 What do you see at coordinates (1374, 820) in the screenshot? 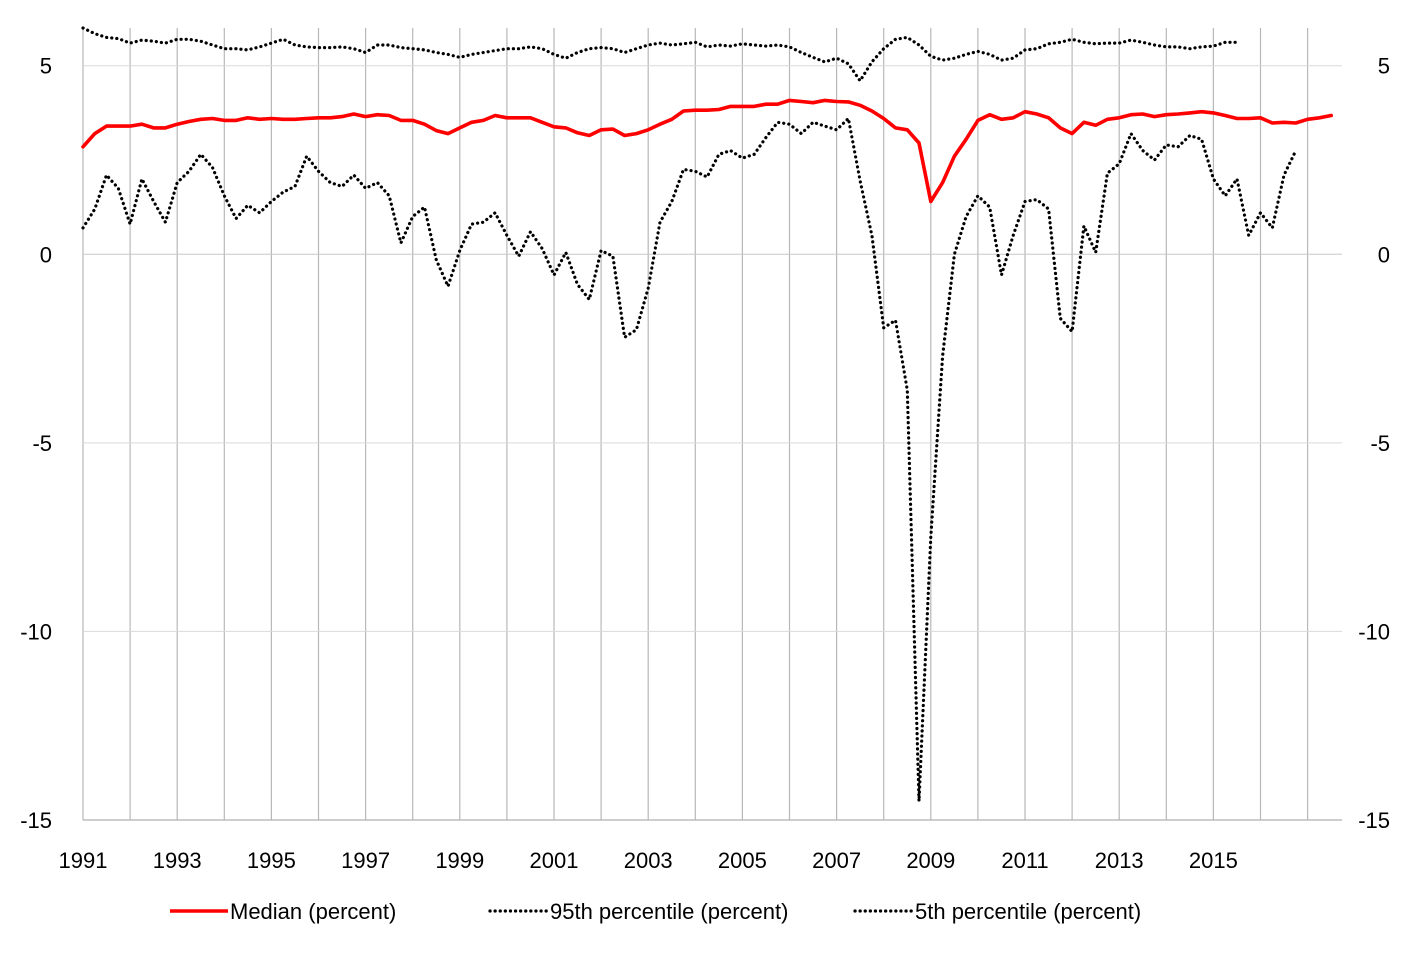
I see `y-right-tick-label: -15` at bounding box center [1374, 820].